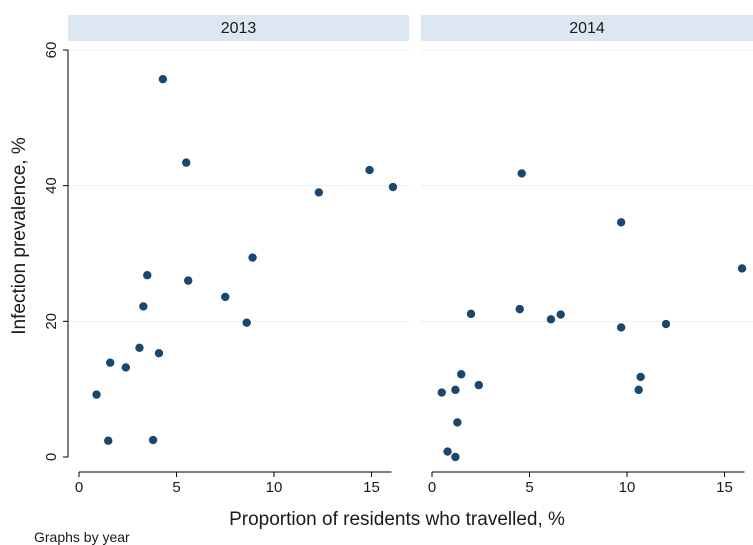 The height and width of the screenshot is (545, 753). I want to click on y-tick-label-0: 0, so click(51, 457).